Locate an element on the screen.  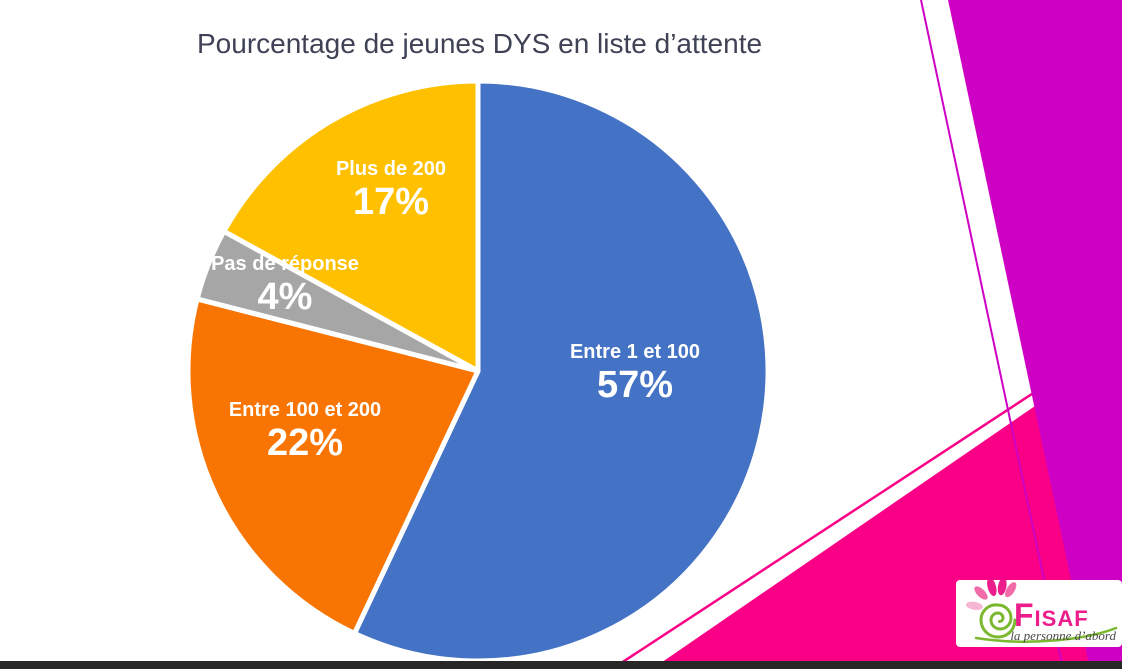
bottom-bar is located at coordinates (561, 665).